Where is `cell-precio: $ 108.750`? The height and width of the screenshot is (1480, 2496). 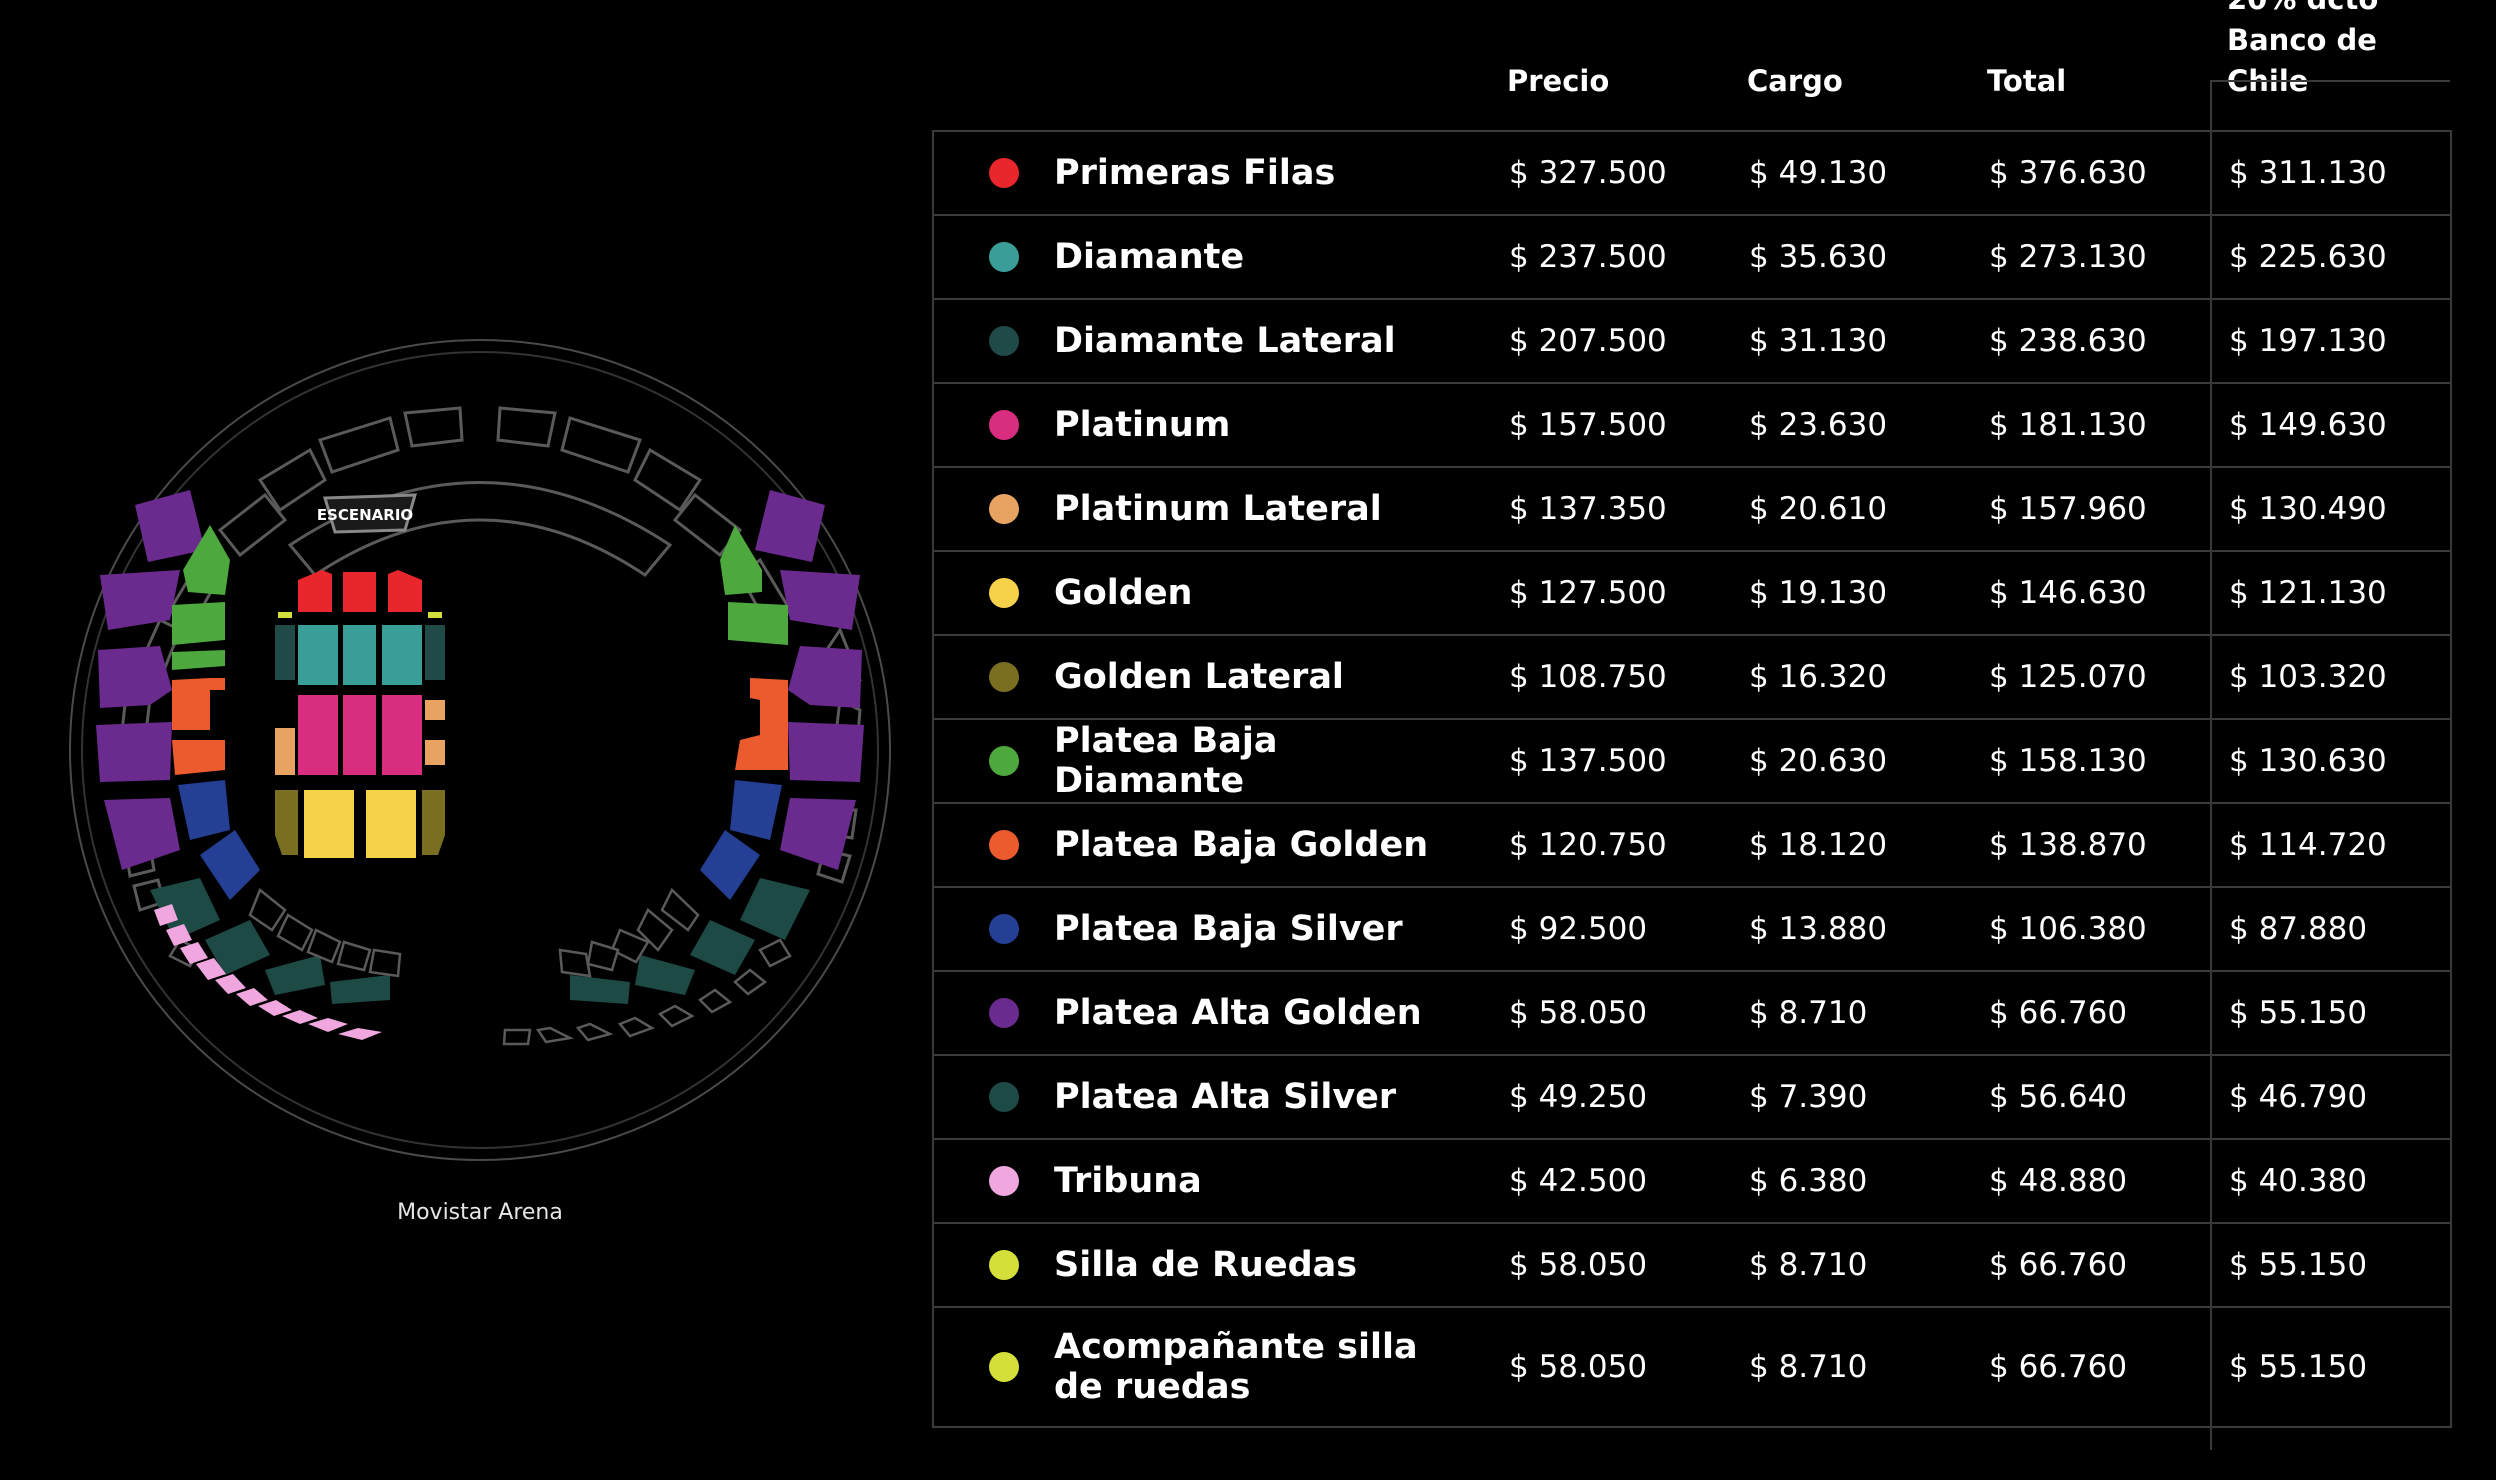
cell-precio: $ 108.750 is located at coordinates (1588, 677).